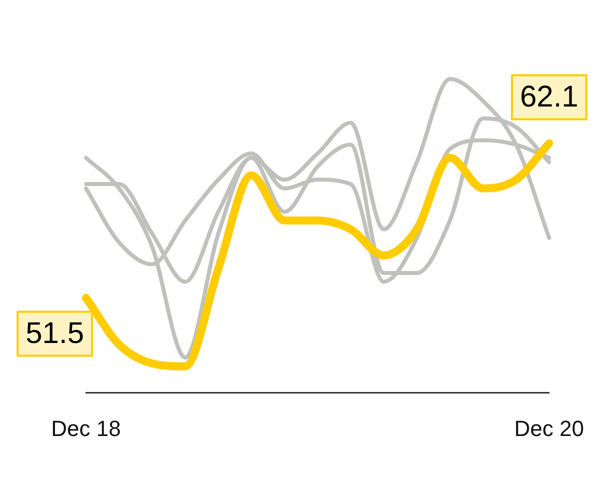 This screenshot has width=616, height=479. What do you see at coordinates (86, 428) in the screenshot?
I see `x-tick-label: Dec 18` at bounding box center [86, 428].